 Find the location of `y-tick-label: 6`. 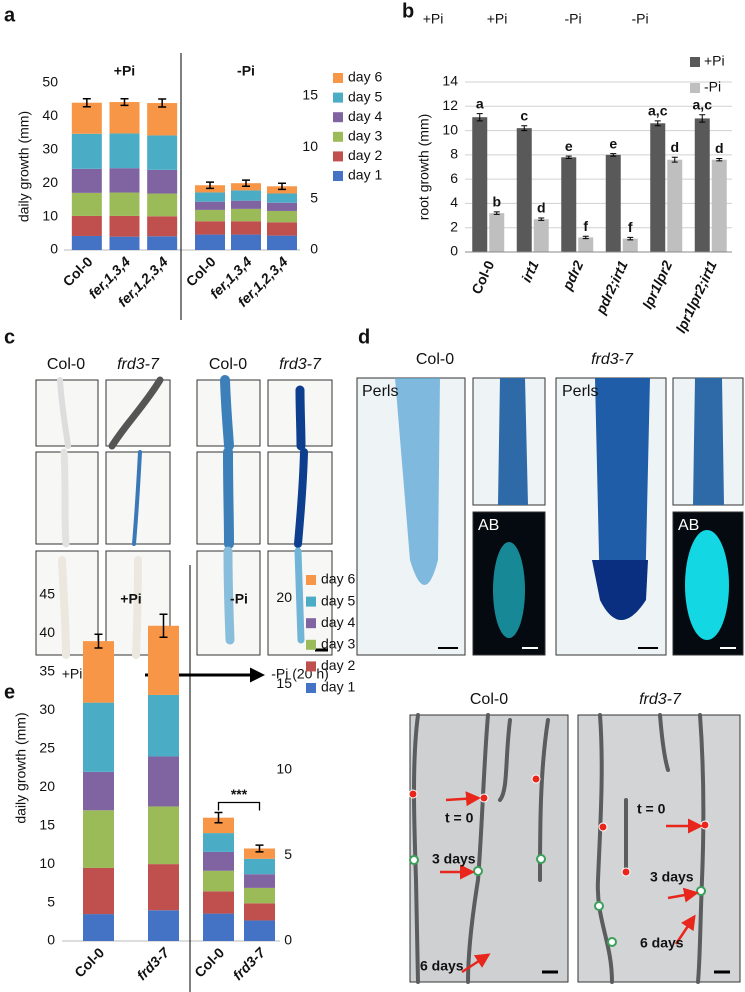

y-tick-label: 6 is located at coordinates (454, 178).